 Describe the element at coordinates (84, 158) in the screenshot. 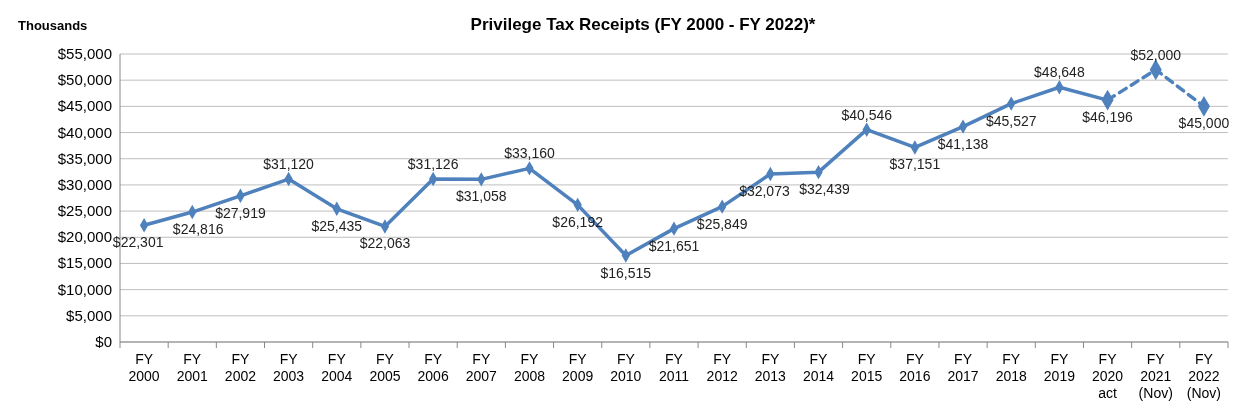

I see `y-tick-label: $35,000` at that location.